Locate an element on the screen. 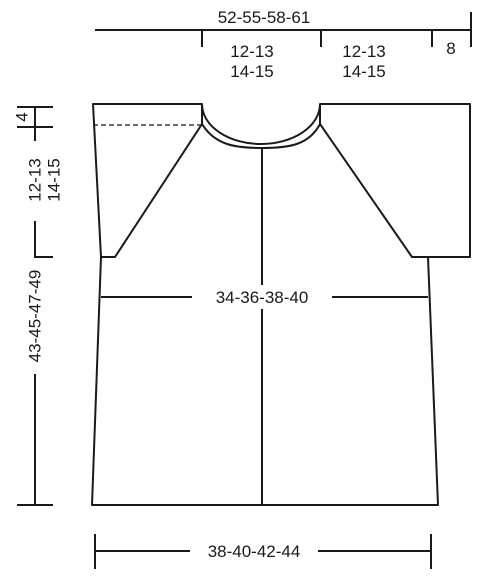  shoulder-height-label: 4 is located at coordinates (22, 116).